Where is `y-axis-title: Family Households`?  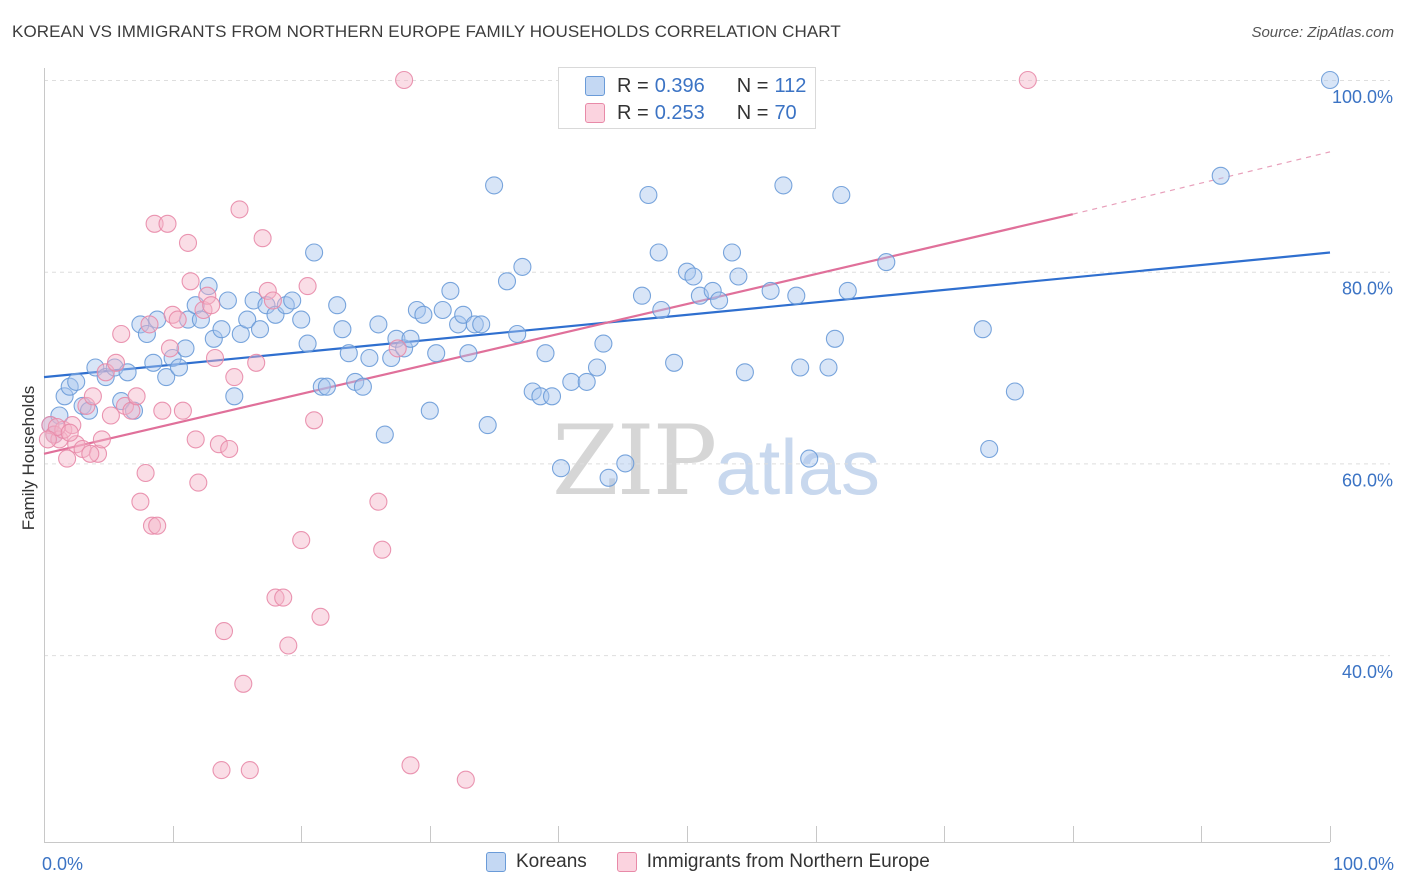
y-axis-title: Family Households is located at coordinates (28, 458).